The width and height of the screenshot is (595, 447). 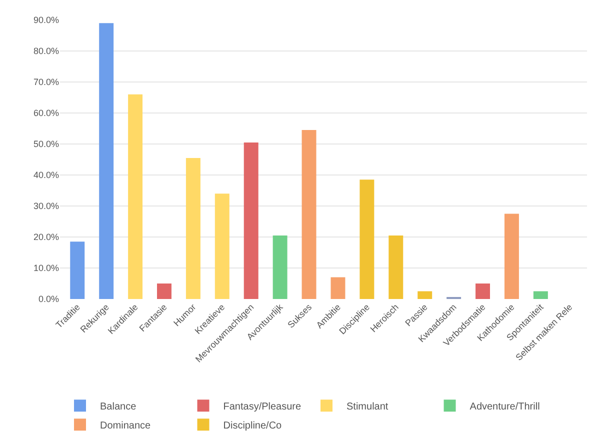 I want to click on y-tick-label: 90.0%, so click(x=46, y=20).